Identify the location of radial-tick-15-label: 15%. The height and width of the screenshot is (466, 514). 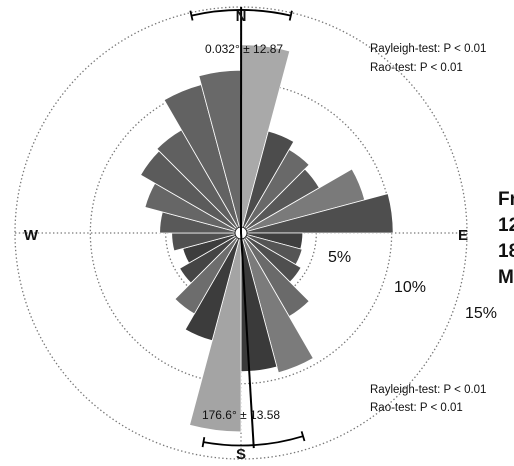
(481, 313).